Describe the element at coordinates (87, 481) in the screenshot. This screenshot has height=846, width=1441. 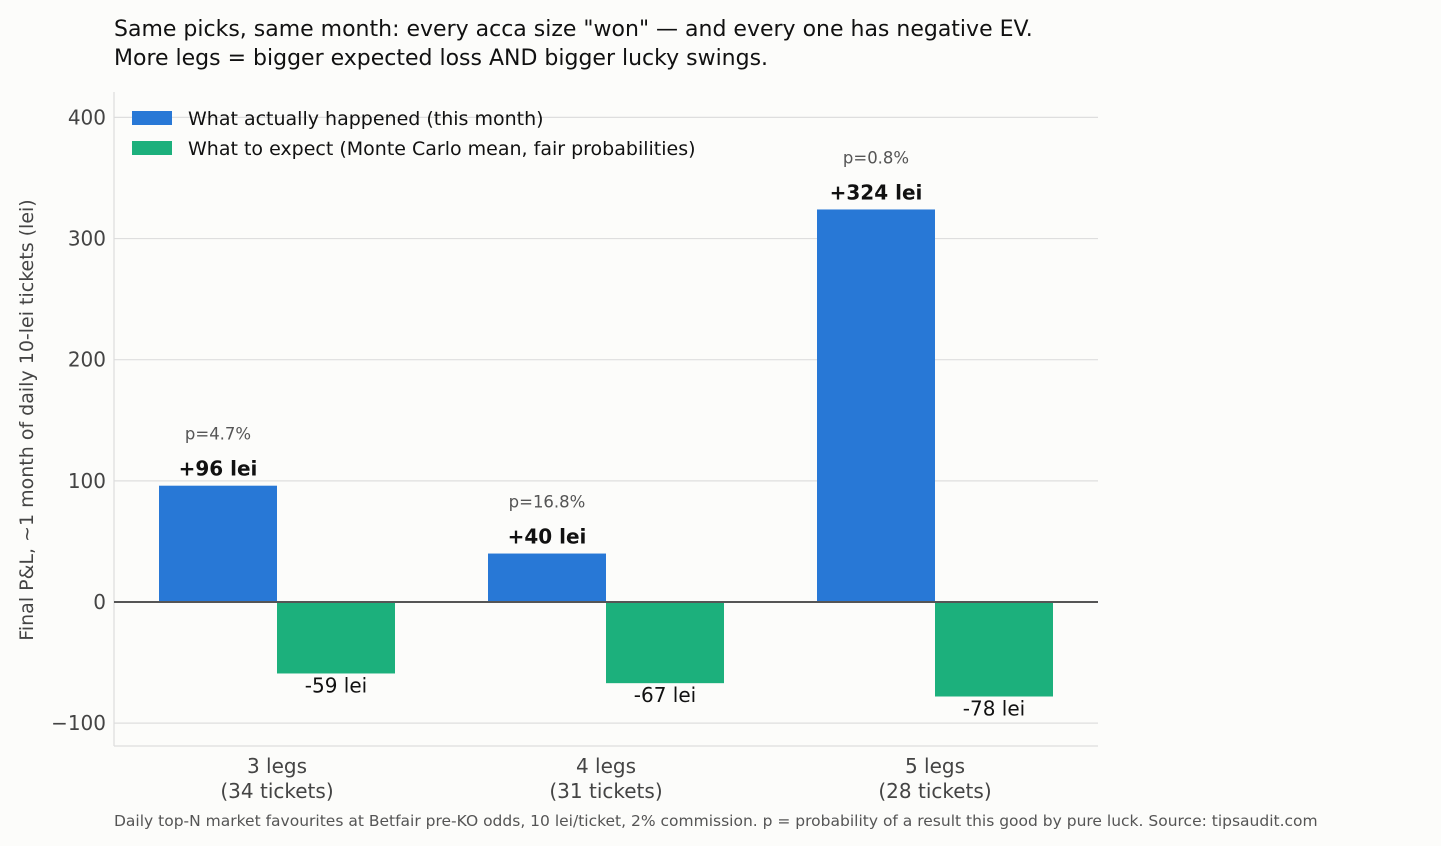
I see `y-tick-label: 100` at that location.